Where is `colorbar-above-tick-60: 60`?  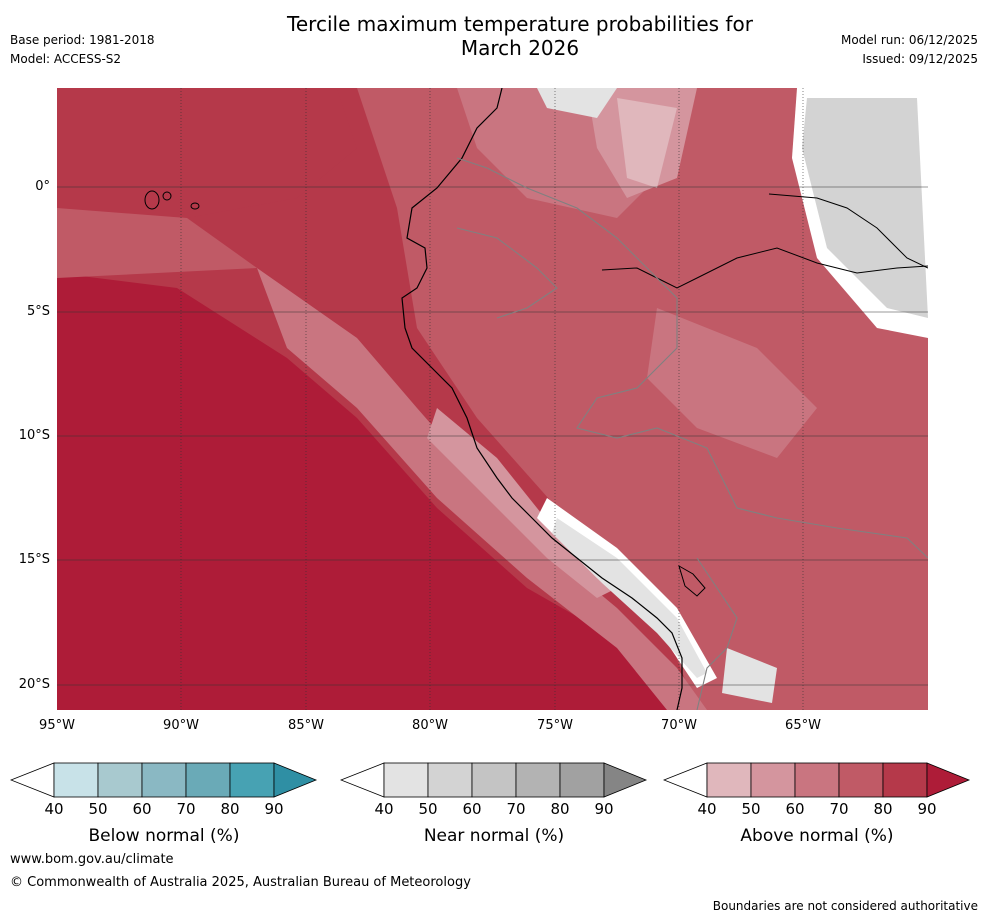
colorbar-above-tick-60: 60 is located at coordinates (795, 809).